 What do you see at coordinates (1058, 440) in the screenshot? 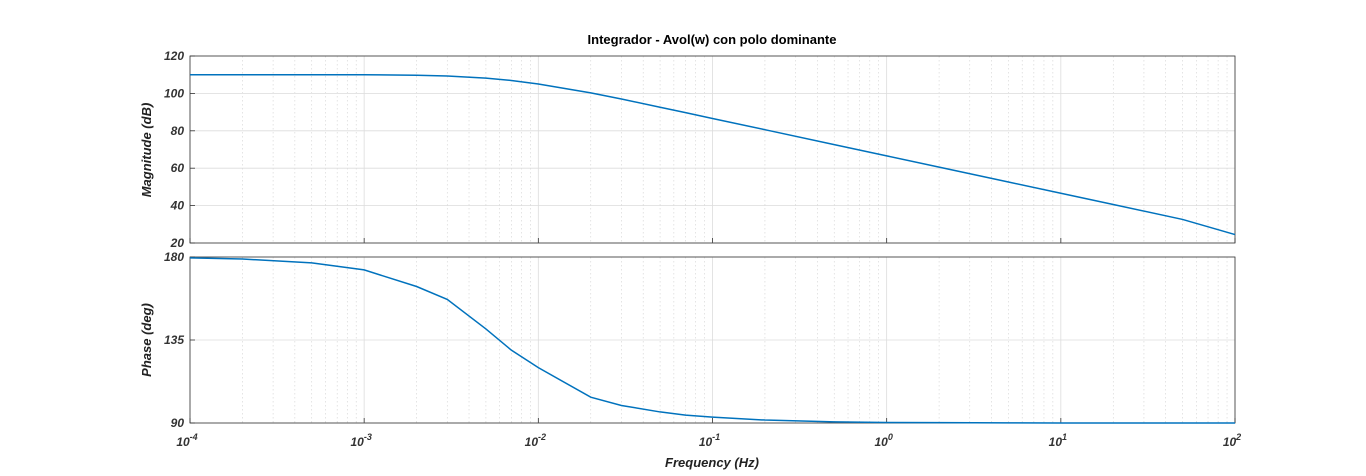
I see `x-tick-label: 10¹` at bounding box center [1058, 440].